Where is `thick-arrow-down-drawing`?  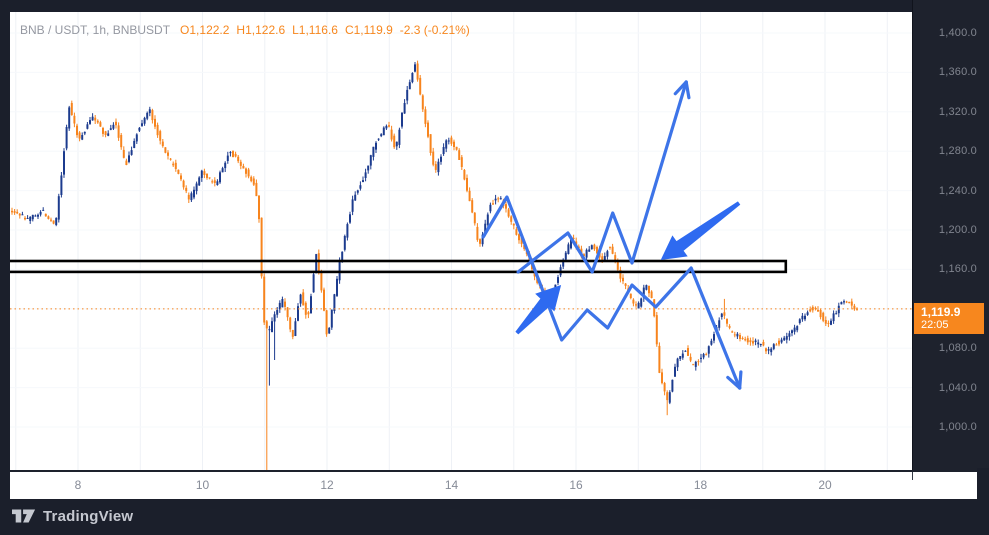
thick-arrow-down-drawing is located at coordinates (700, 230).